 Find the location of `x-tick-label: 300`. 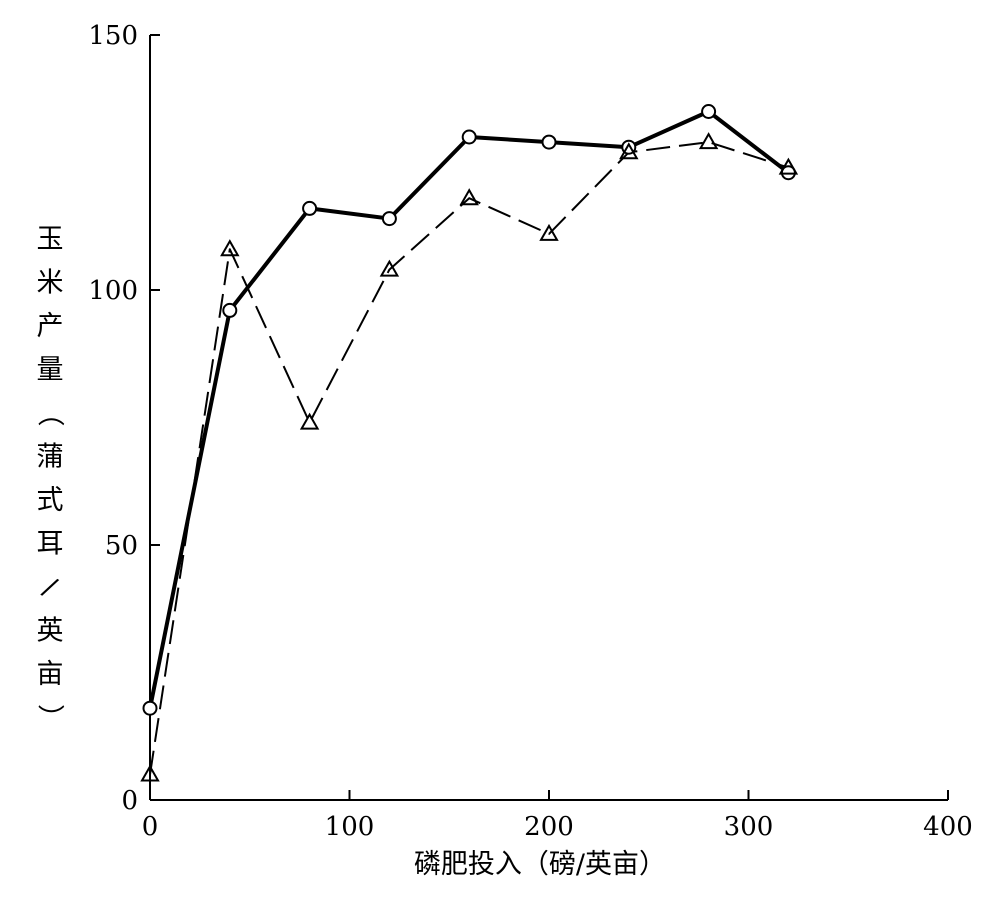

x-tick-label: 300 is located at coordinates (749, 827).